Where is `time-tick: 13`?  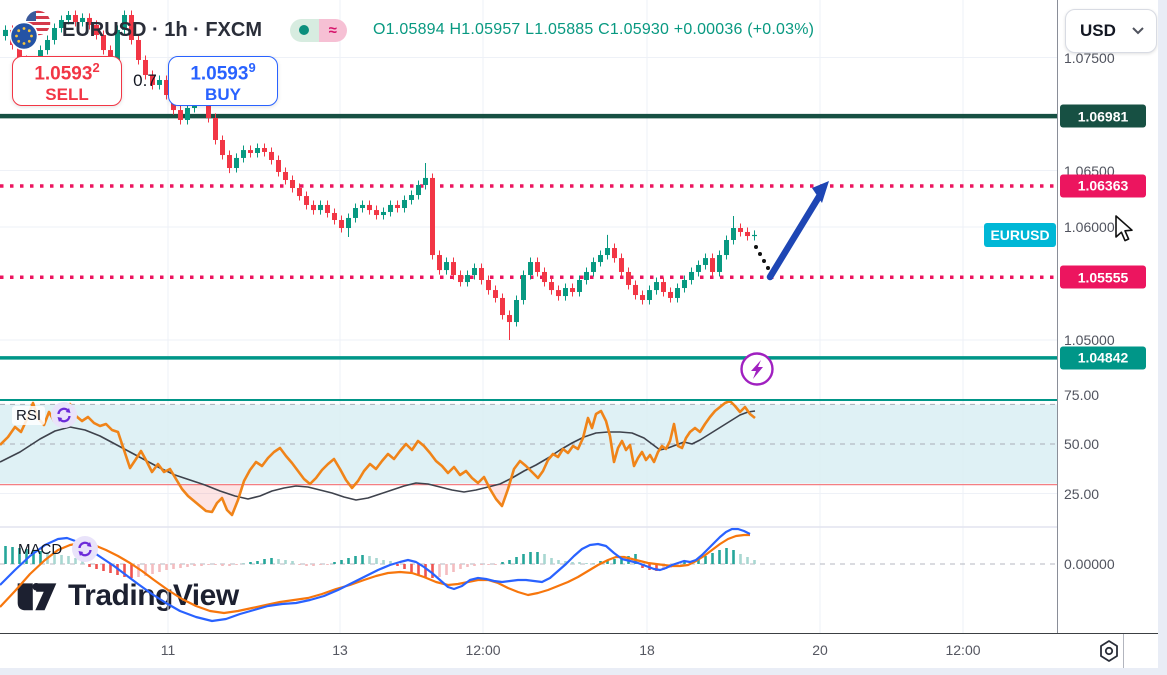
time-tick: 13 is located at coordinates (340, 650).